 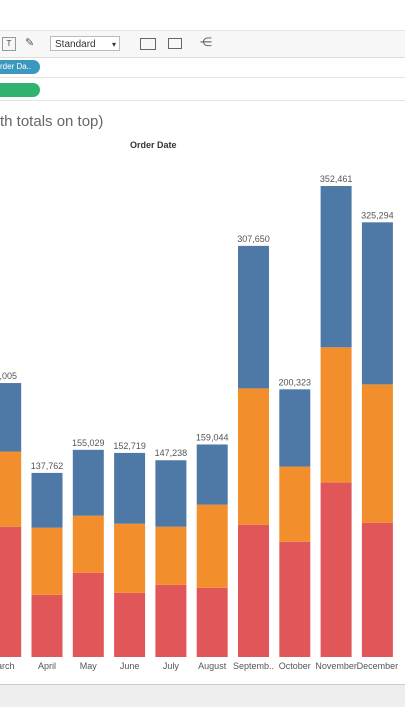 I want to click on status-bar, so click(x=202, y=695).